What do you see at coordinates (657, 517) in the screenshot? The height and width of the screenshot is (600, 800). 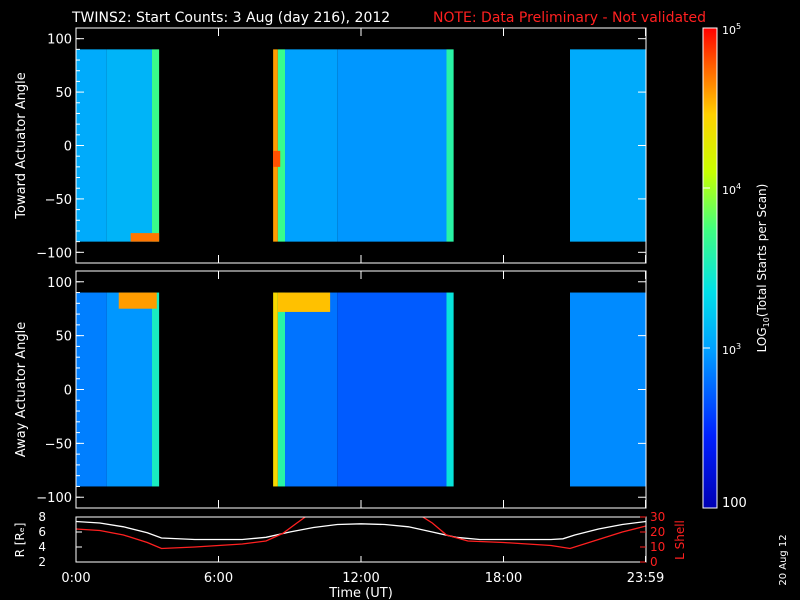 I see `lshell-tick-label: 30` at bounding box center [657, 517].